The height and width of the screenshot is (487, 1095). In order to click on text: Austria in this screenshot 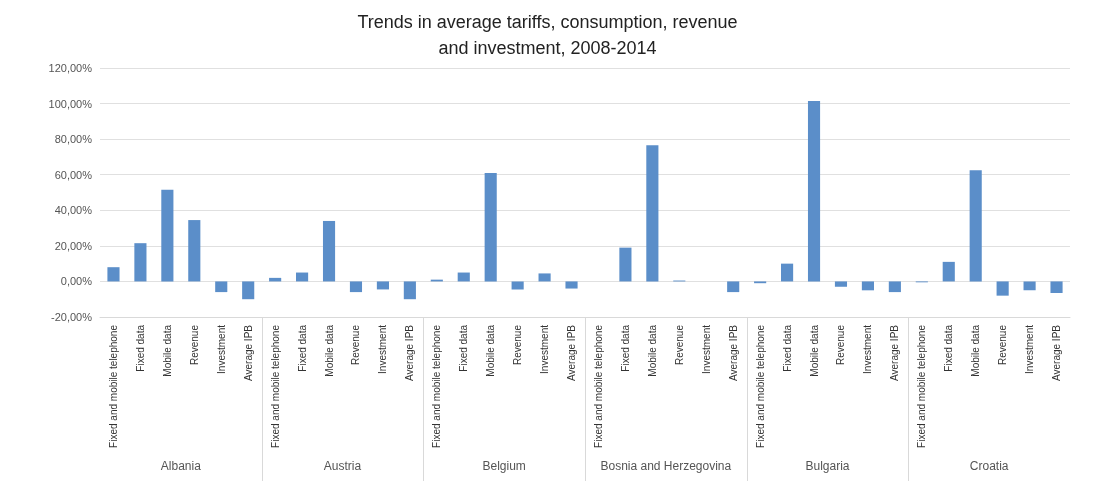, I will do `click(342, 466)`.